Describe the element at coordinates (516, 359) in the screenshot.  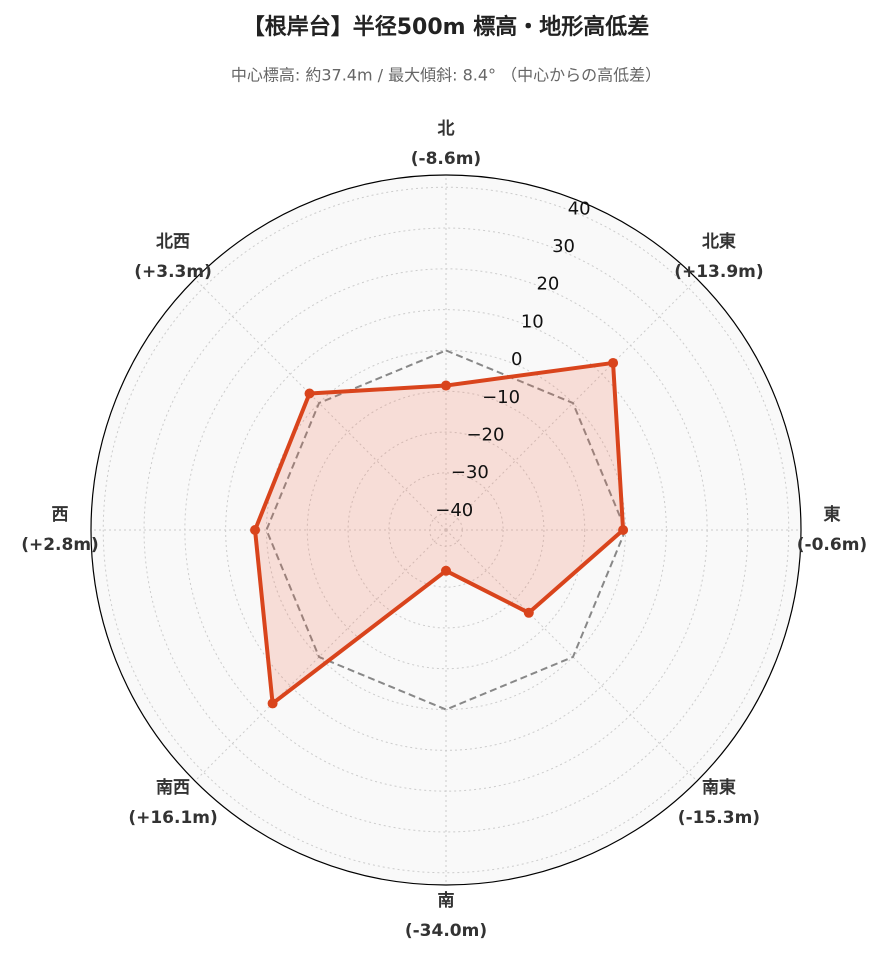
I see `r-tick-label: 0` at that location.